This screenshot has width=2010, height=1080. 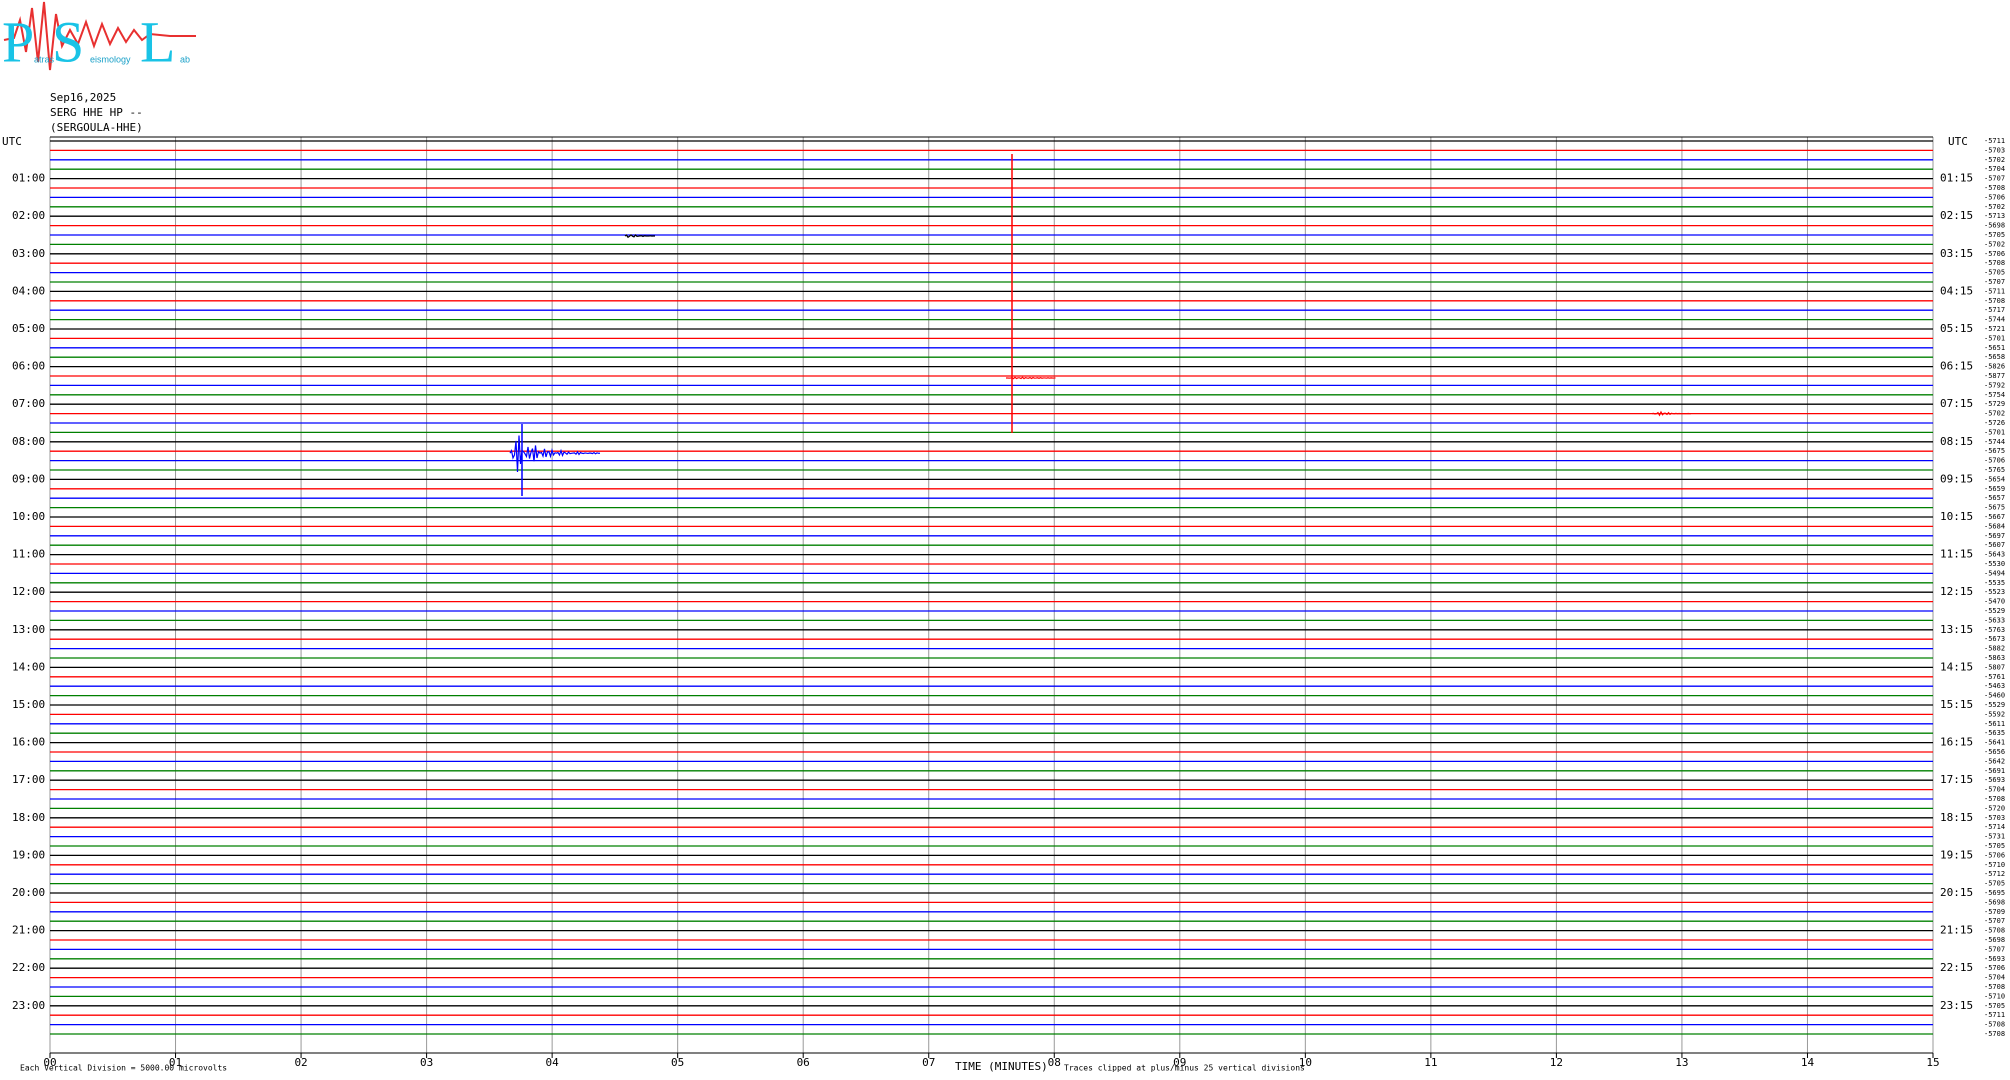 I want to click on x-tick-label: 07, so click(x=928, y=1062).